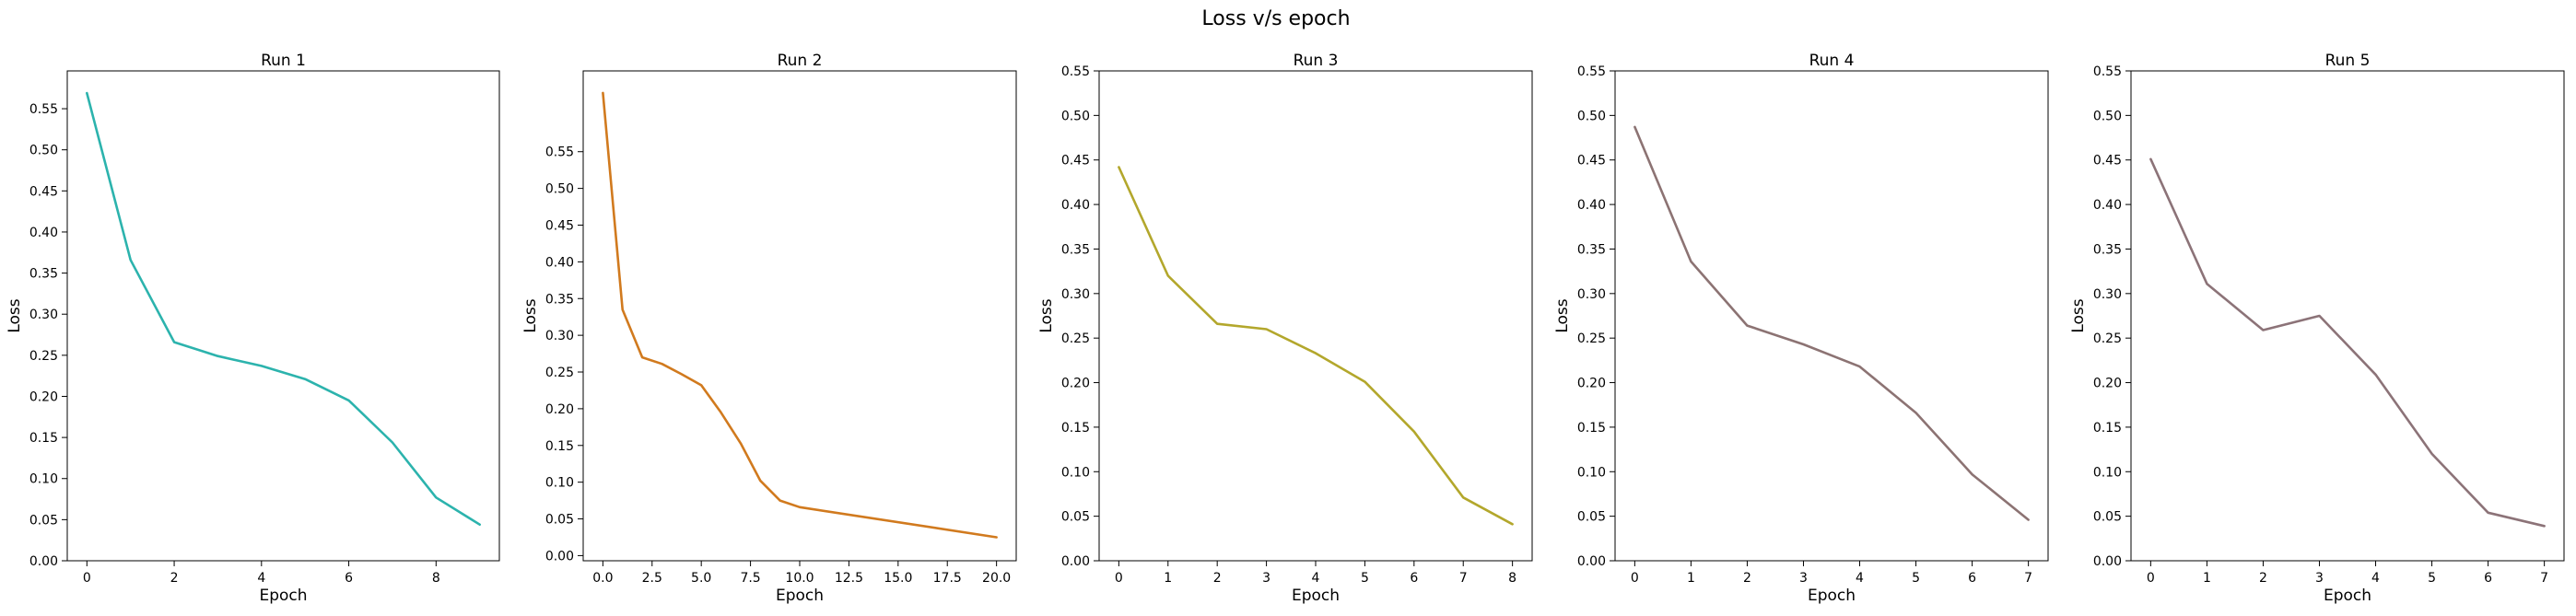 This screenshot has width=2576, height=616. I want to click on x-tick-label: 20.0, so click(997, 578).